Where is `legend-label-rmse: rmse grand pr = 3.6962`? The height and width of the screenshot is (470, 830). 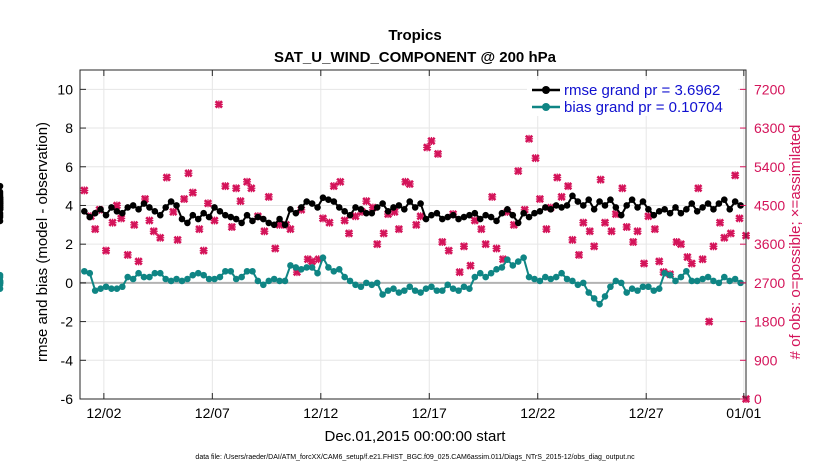
legend-label-rmse: rmse grand pr = 3.6962 is located at coordinates (642, 90).